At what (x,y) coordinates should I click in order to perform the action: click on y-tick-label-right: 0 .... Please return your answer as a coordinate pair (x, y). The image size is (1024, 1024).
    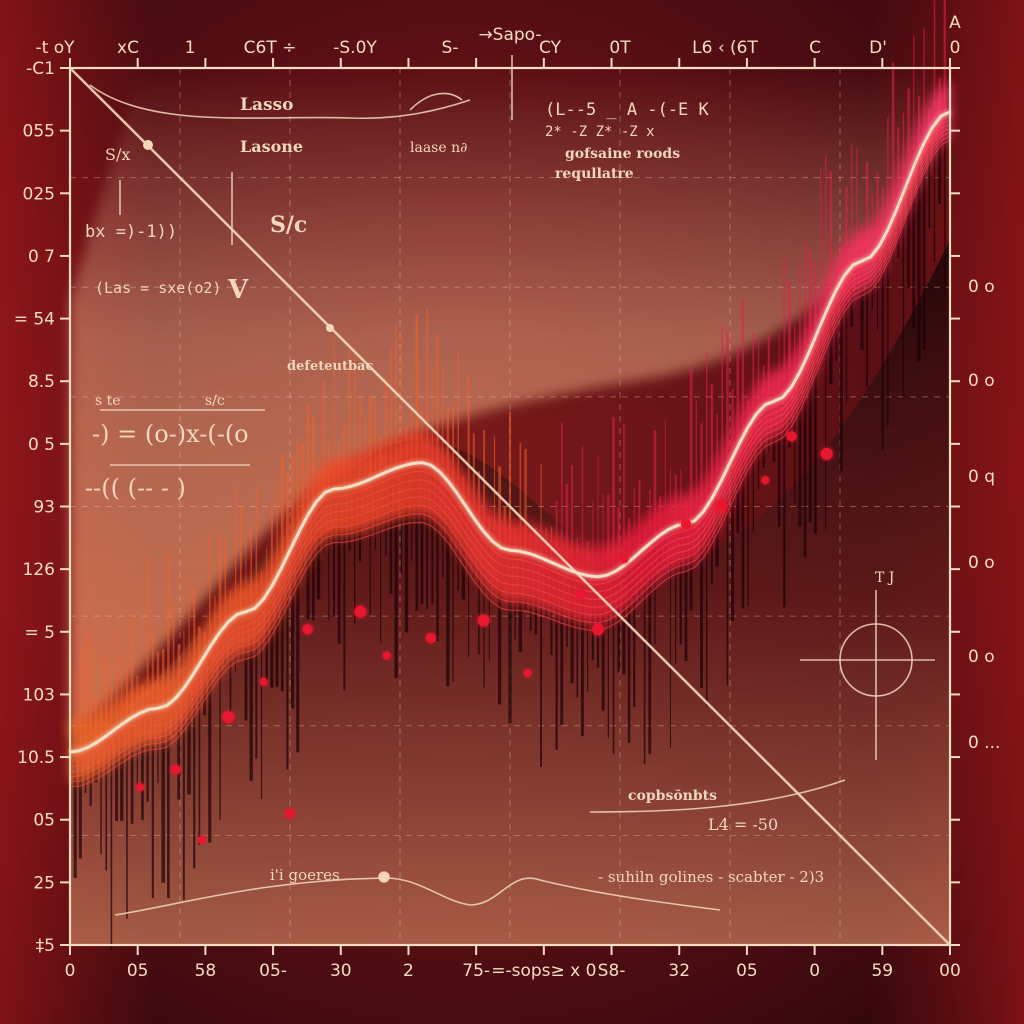
    Looking at the image, I should click on (984, 743).